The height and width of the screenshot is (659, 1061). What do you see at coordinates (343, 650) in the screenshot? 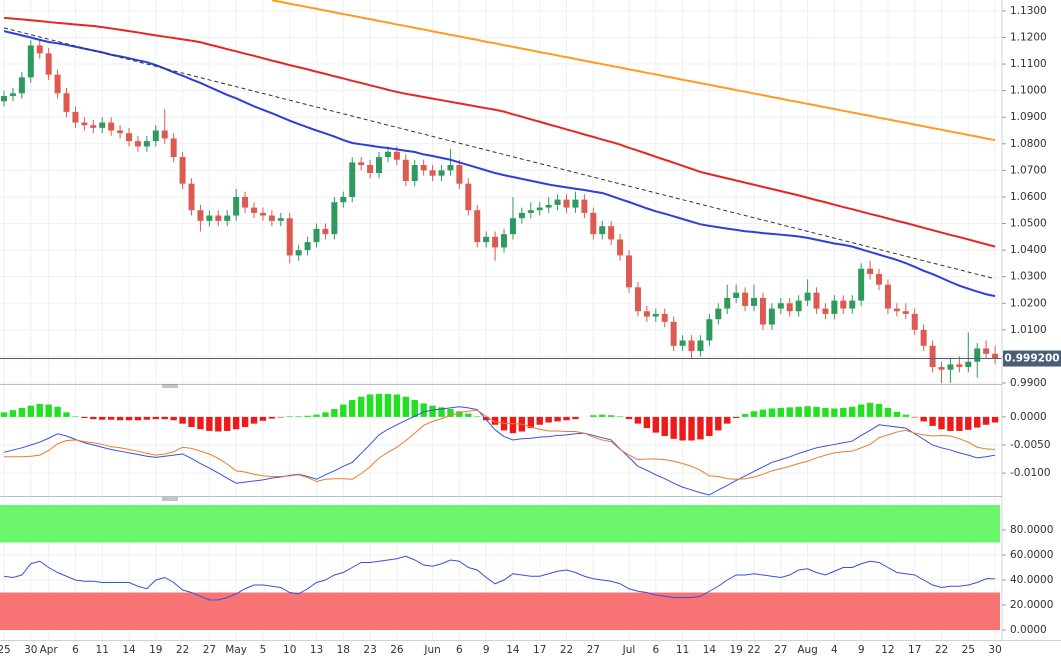
I see `x-tick-label: 18` at bounding box center [343, 650].